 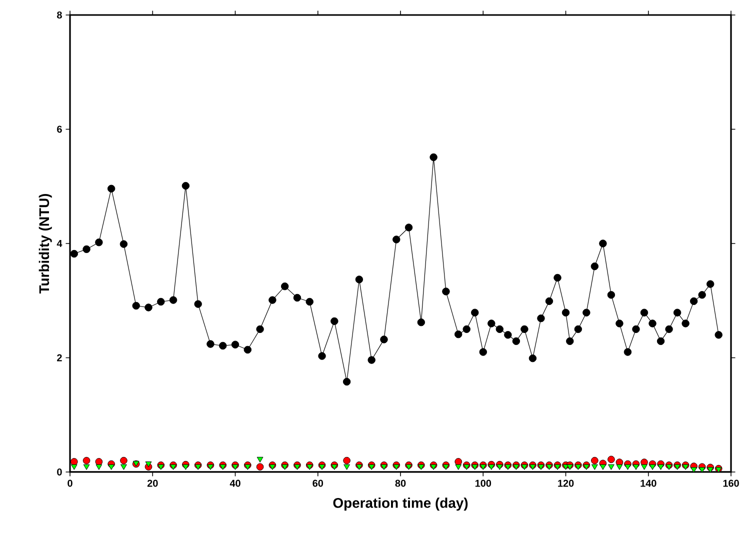 I want to click on x-tick-label: 160, so click(x=731, y=483).